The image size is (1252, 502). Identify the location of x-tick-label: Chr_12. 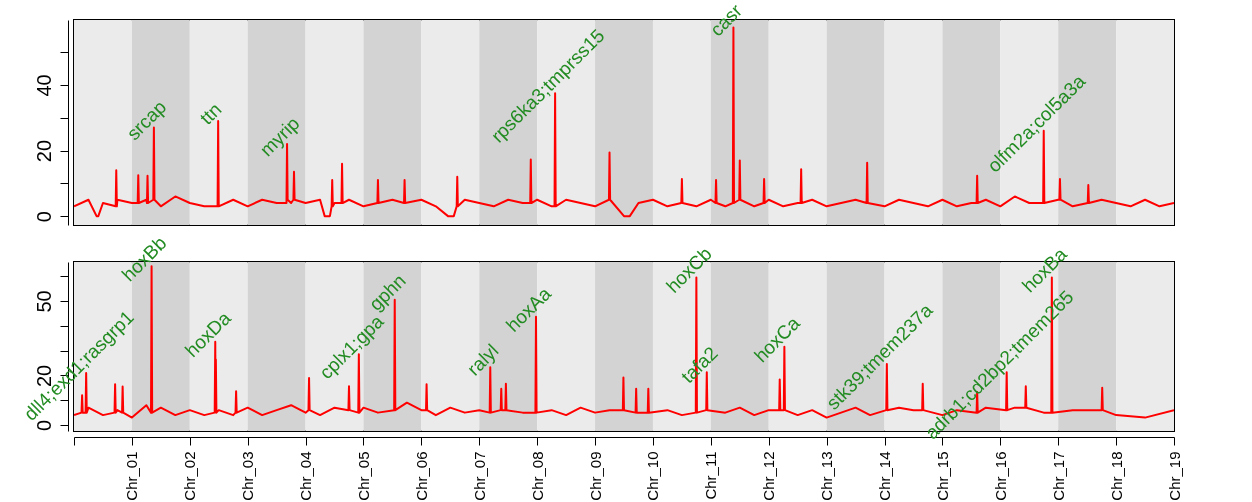
(769, 476).